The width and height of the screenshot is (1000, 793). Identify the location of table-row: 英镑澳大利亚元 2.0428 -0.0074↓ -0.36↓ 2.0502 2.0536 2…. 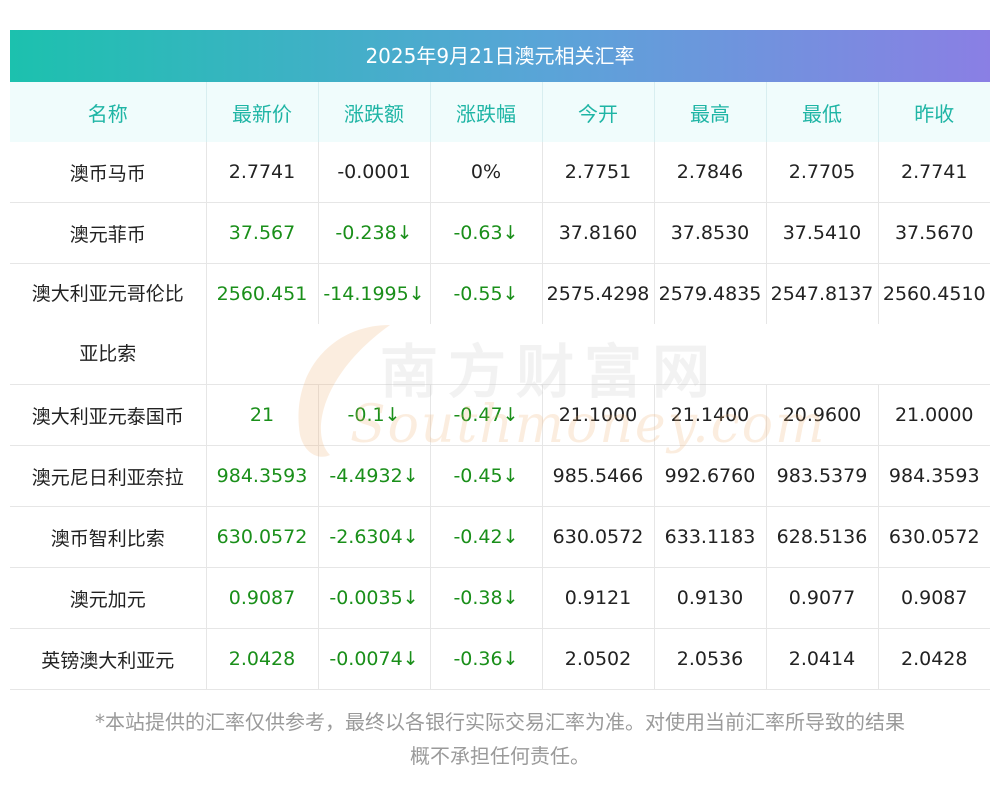
(500, 659).